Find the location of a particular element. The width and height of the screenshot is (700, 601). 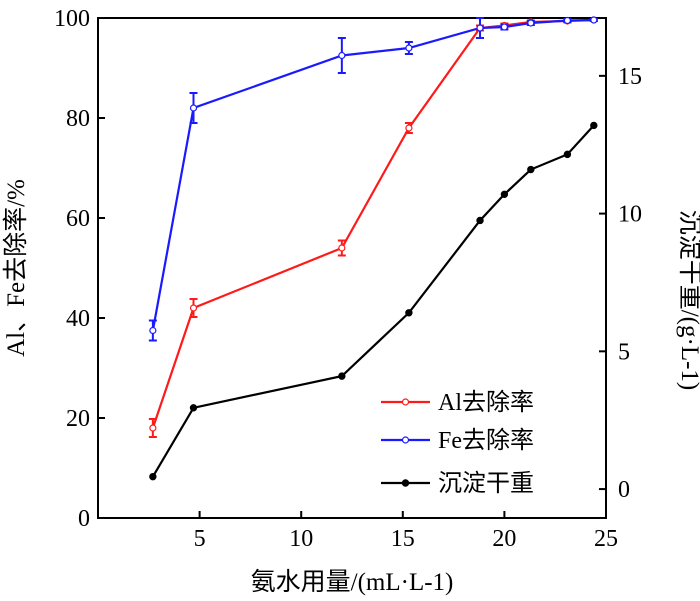

legend-item: Al去除率 is located at coordinates (457, 402).